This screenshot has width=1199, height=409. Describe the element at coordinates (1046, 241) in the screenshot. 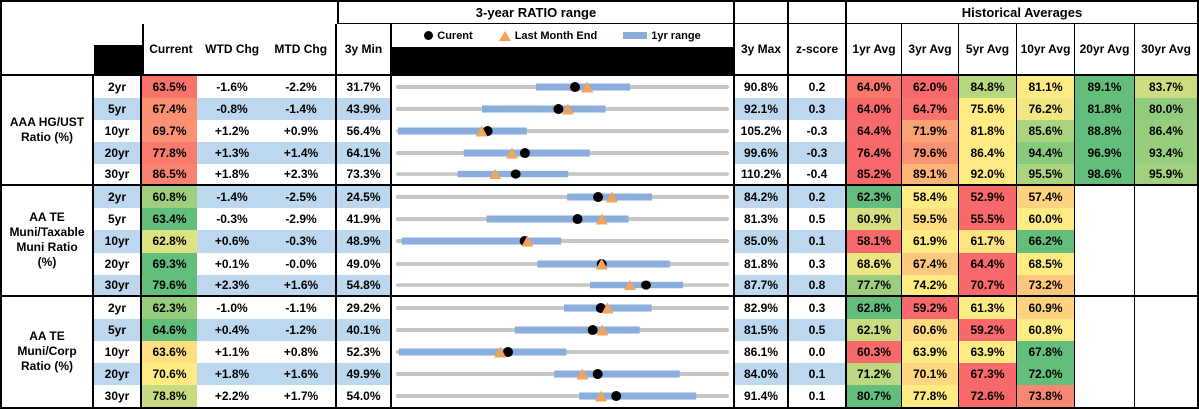

I see `cell-avg-10yr: 66.2%` at that location.